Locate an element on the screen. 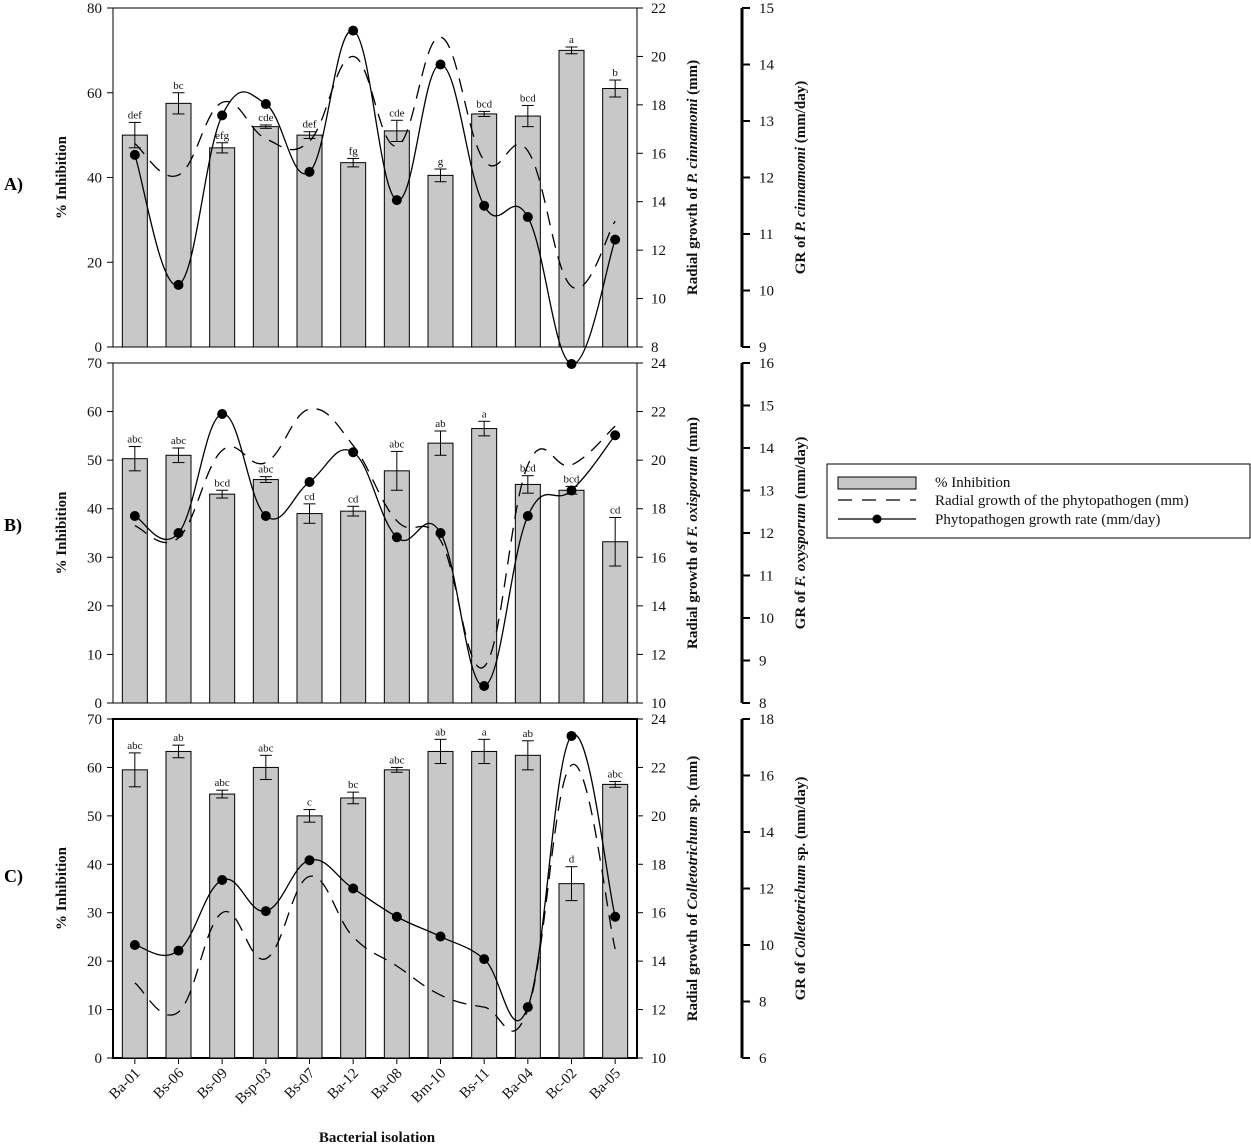 Image resolution: width=1251 pixels, height=1146 pixels. y-mid-axis-title: Radial growth of F. oxisporum (mm) is located at coordinates (693, 533).